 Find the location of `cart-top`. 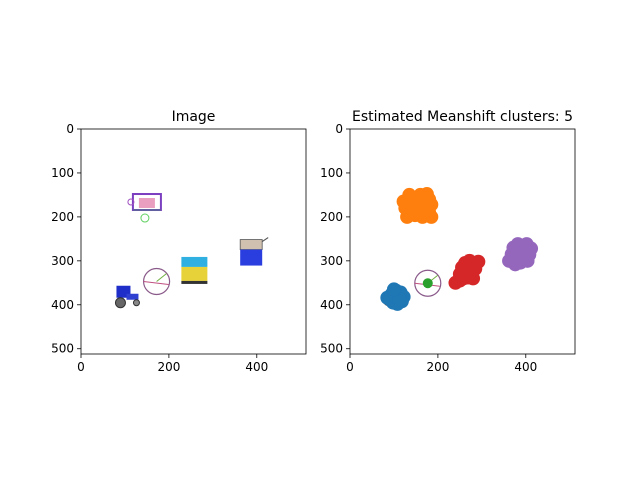

cart-top is located at coordinates (251, 244).